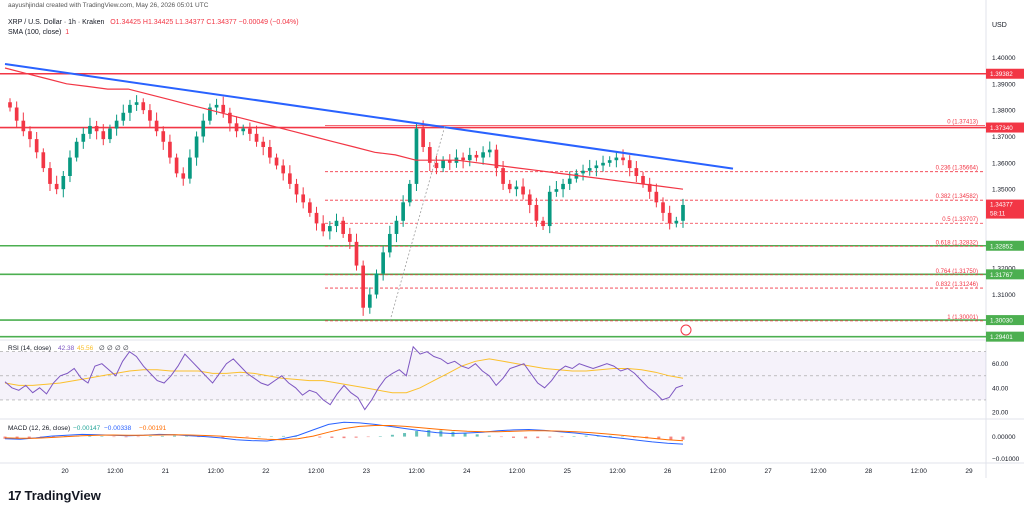 This screenshot has width=1024, height=512. Describe the element at coordinates (54, 495) in the screenshot. I see `tradingview-brand: 17 TradingView` at that location.